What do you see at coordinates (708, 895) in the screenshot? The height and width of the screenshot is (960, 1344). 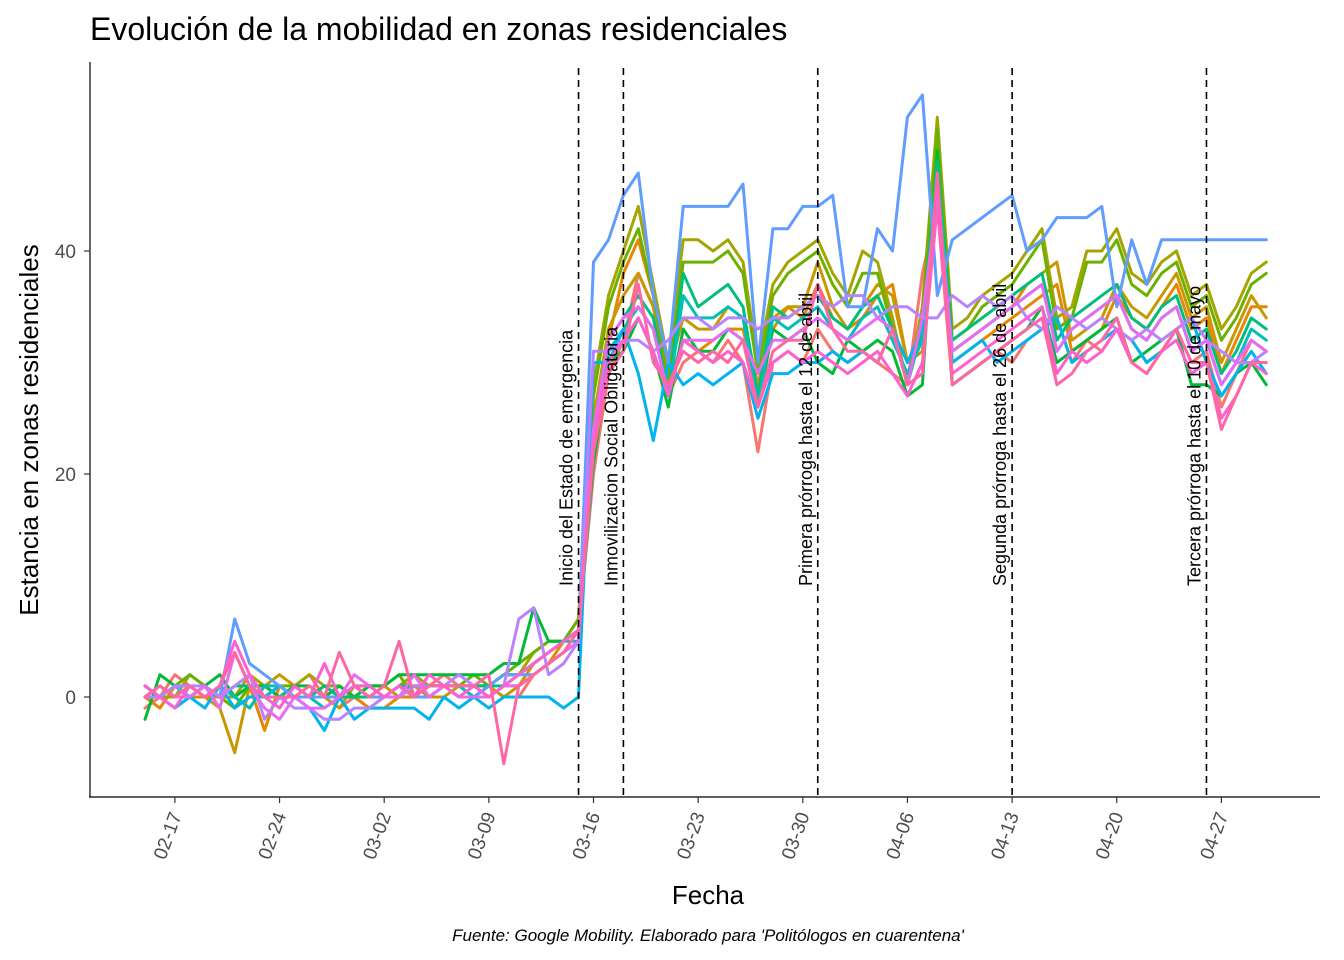 I see `x-axis-title: Fecha` at bounding box center [708, 895].